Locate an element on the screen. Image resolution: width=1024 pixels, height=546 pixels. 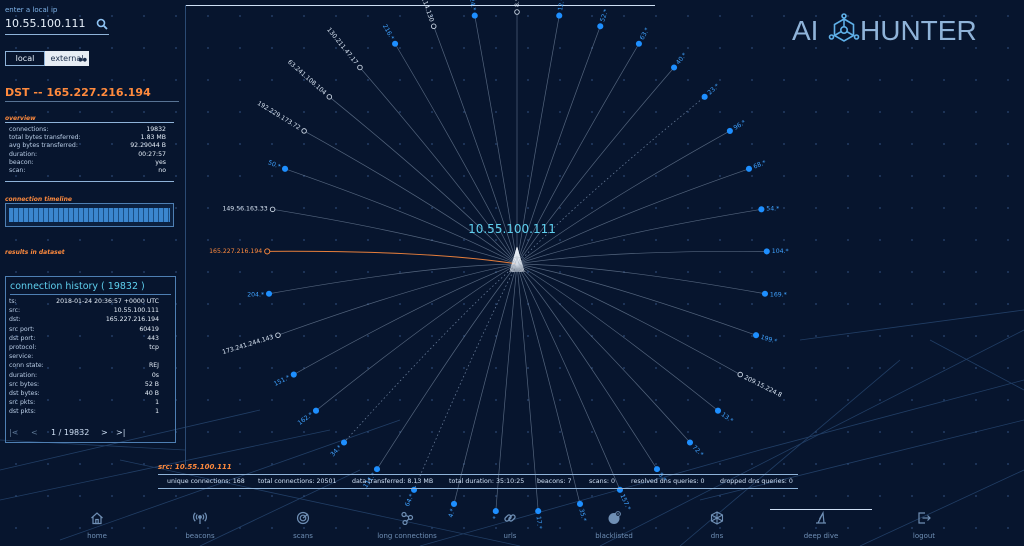
host-node-label: 173.241.244.143 is located at coordinates (247, 345).